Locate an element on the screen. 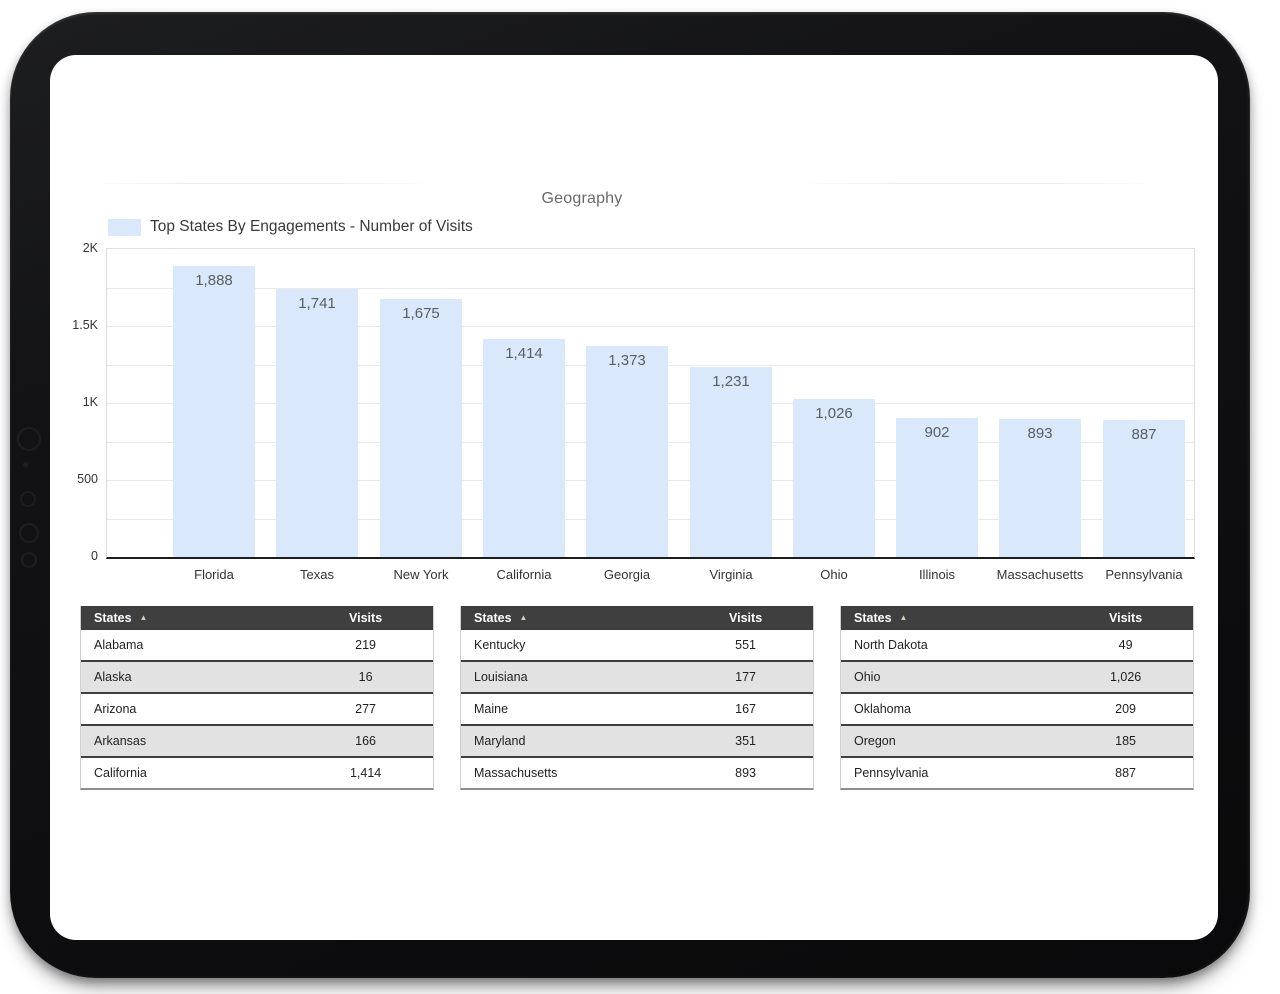 Image resolution: width=1280 pixels, height=994 pixels. table-row: Oklahoma 209 is located at coordinates (1017, 708).